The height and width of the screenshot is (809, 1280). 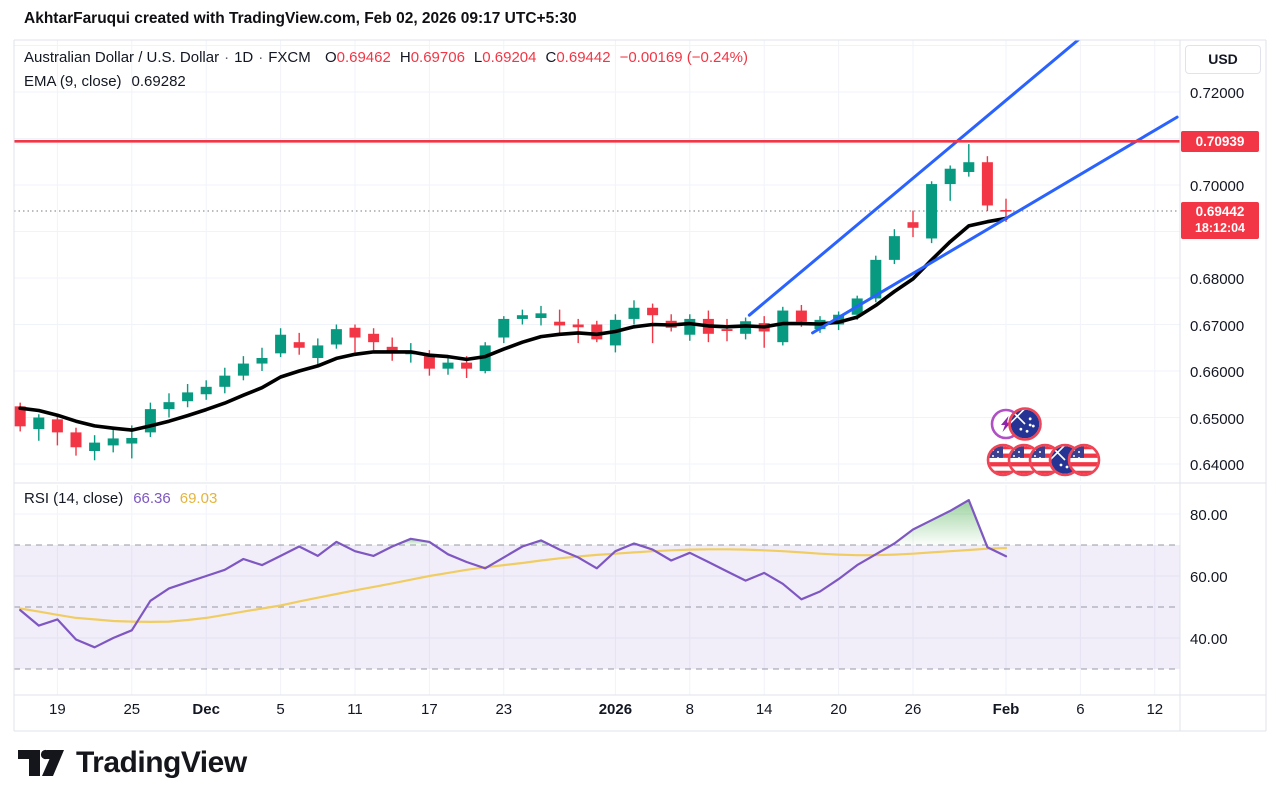 What do you see at coordinates (1080, 709) in the screenshot?
I see `time-axis-label: 6` at bounding box center [1080, 709].